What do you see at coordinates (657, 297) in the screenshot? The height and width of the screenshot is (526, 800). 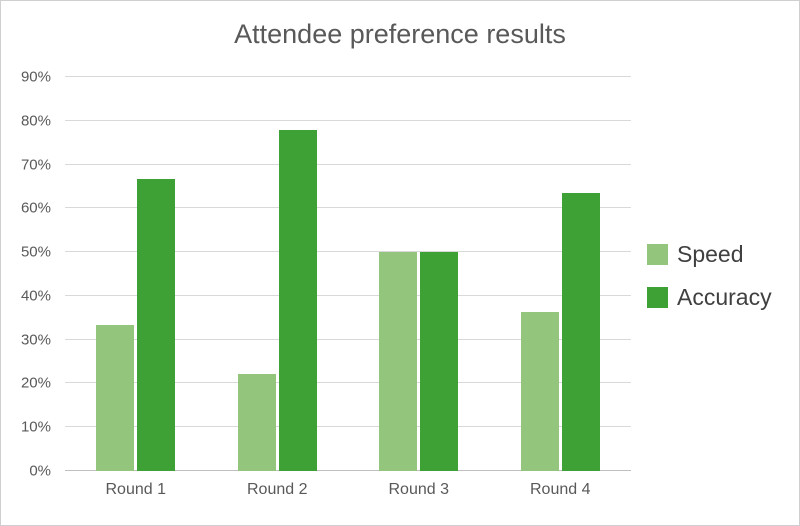 I see `legend-swatch-accuracy` at bounding box center [657, 297].